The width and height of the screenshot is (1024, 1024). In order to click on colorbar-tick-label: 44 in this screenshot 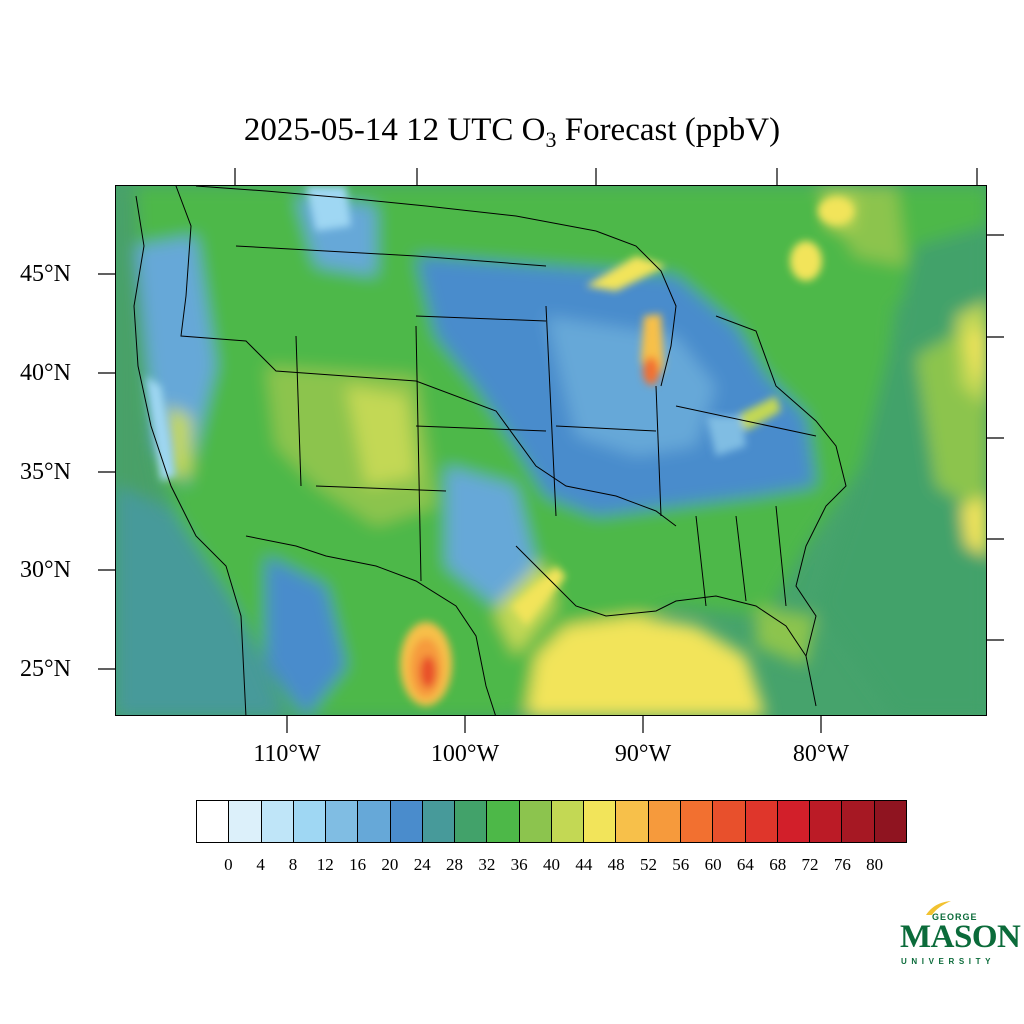, I will do `click(584, 864)`.